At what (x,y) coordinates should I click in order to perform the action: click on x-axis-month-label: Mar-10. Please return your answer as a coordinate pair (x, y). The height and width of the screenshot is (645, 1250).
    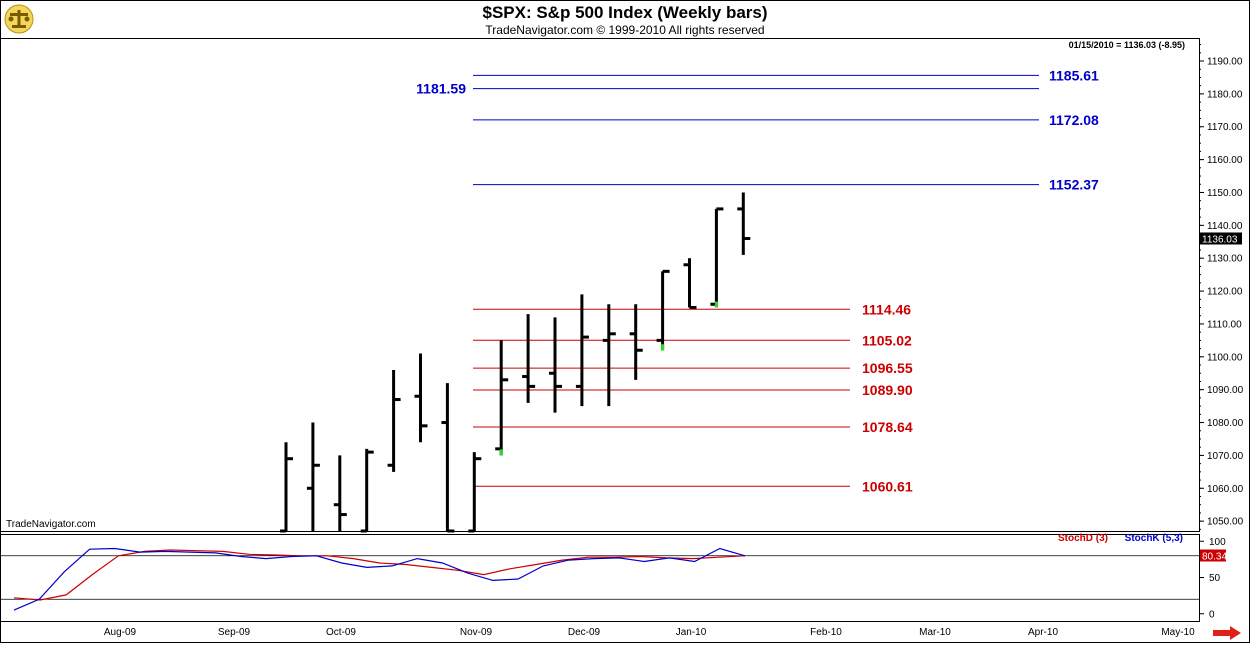
    Looking at the image, I should click on (935, 632).